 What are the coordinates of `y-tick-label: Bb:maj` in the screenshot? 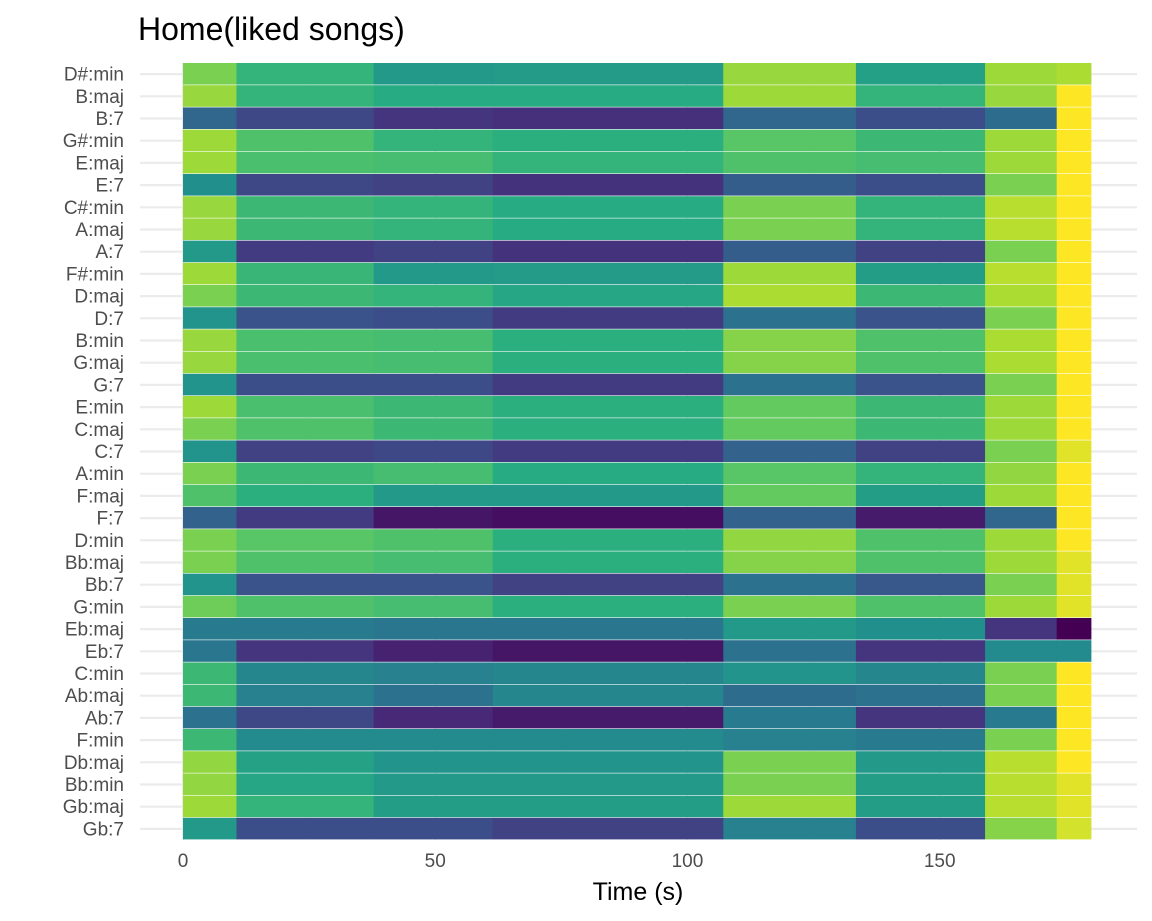 It's located at (94, 563).